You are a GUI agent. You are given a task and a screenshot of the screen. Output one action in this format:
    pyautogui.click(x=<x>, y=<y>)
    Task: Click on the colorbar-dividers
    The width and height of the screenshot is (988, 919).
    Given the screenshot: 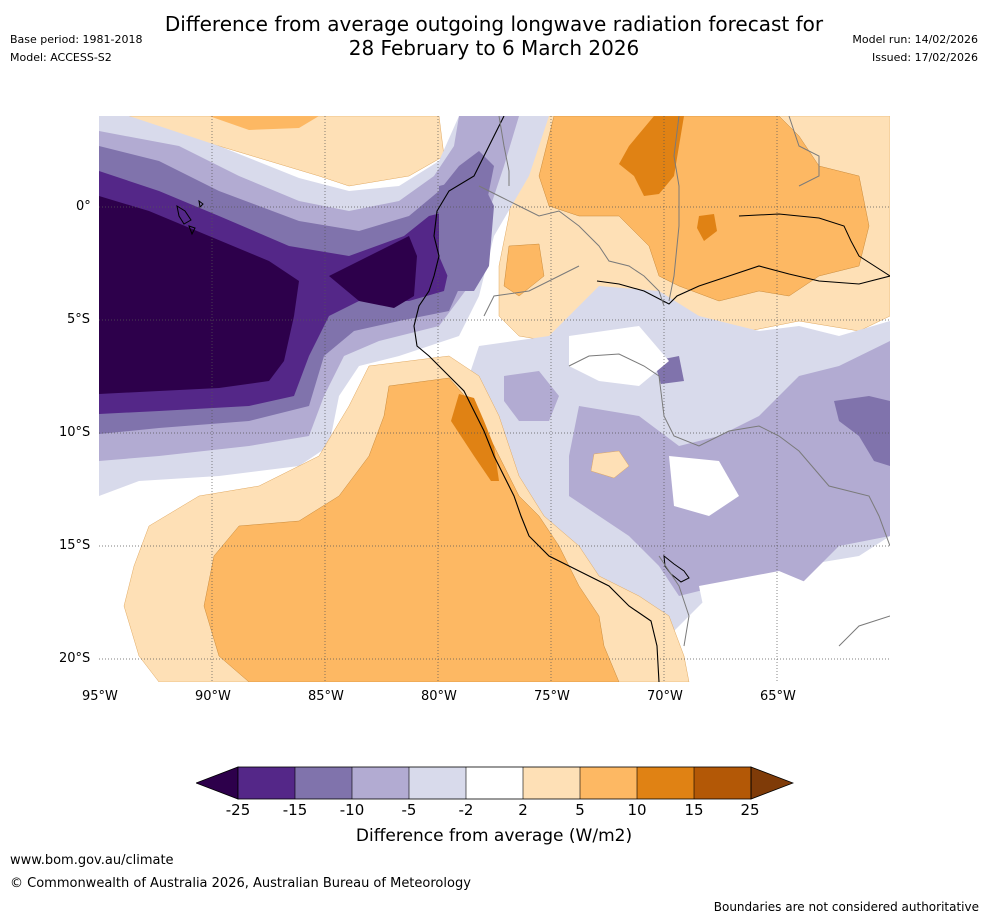 What is the action you would take?
    pyautogui.click(x=494, y=783)
    